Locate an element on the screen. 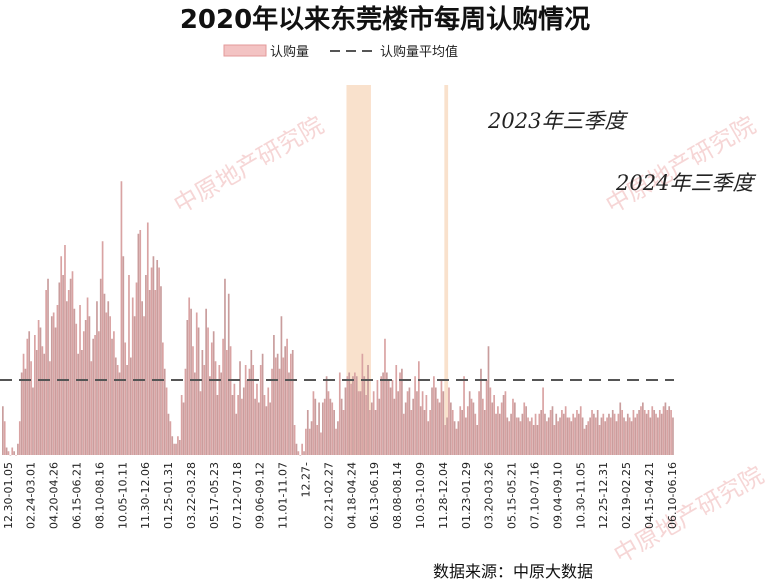 The image size is (771, 582). x-tick-label: 03.20-03.26 is located at coordinates (489, 495).